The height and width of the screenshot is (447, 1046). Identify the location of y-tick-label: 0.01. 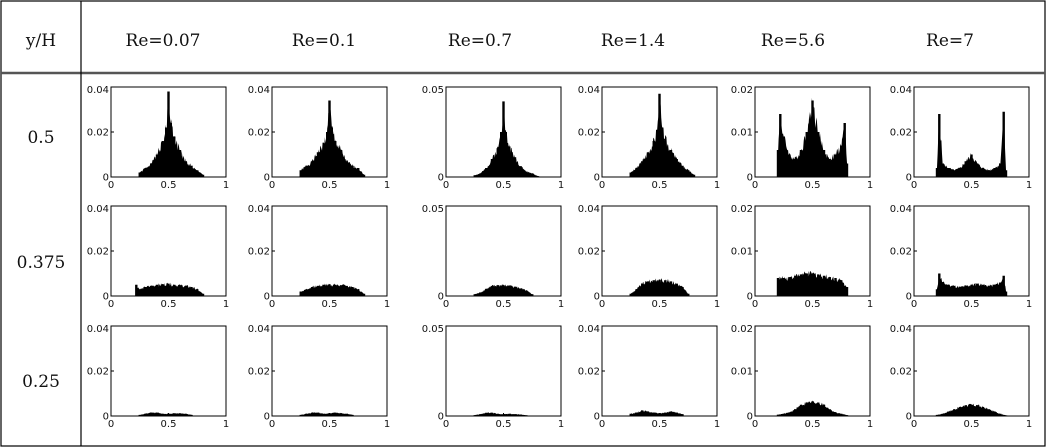
(742, 252).